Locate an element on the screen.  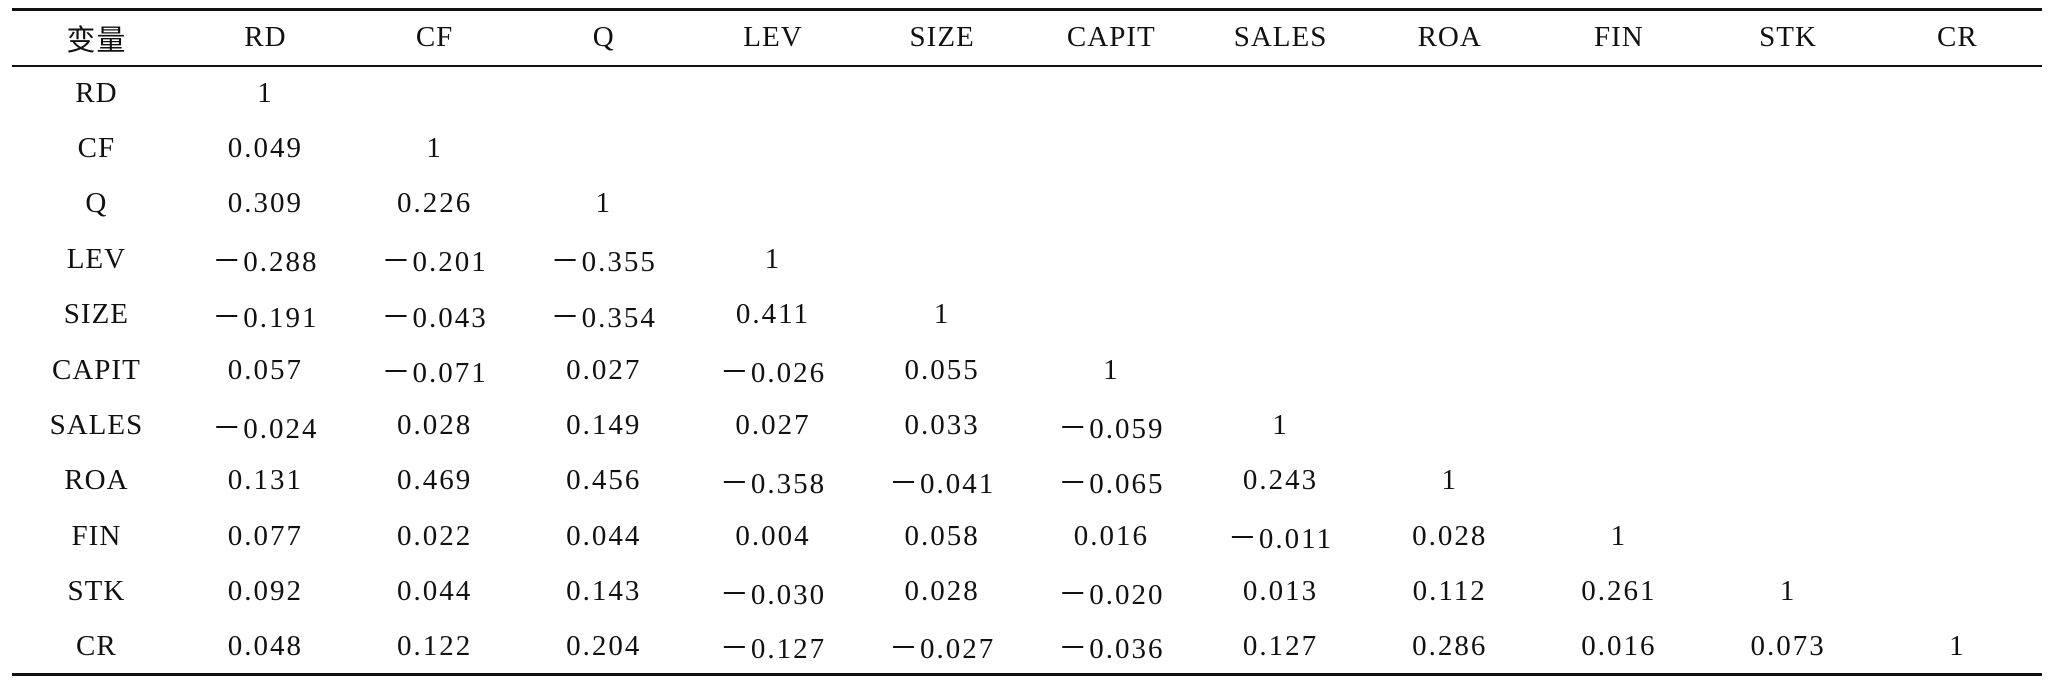
table-cell: 0.261 is located at coordinates (1619, 591).